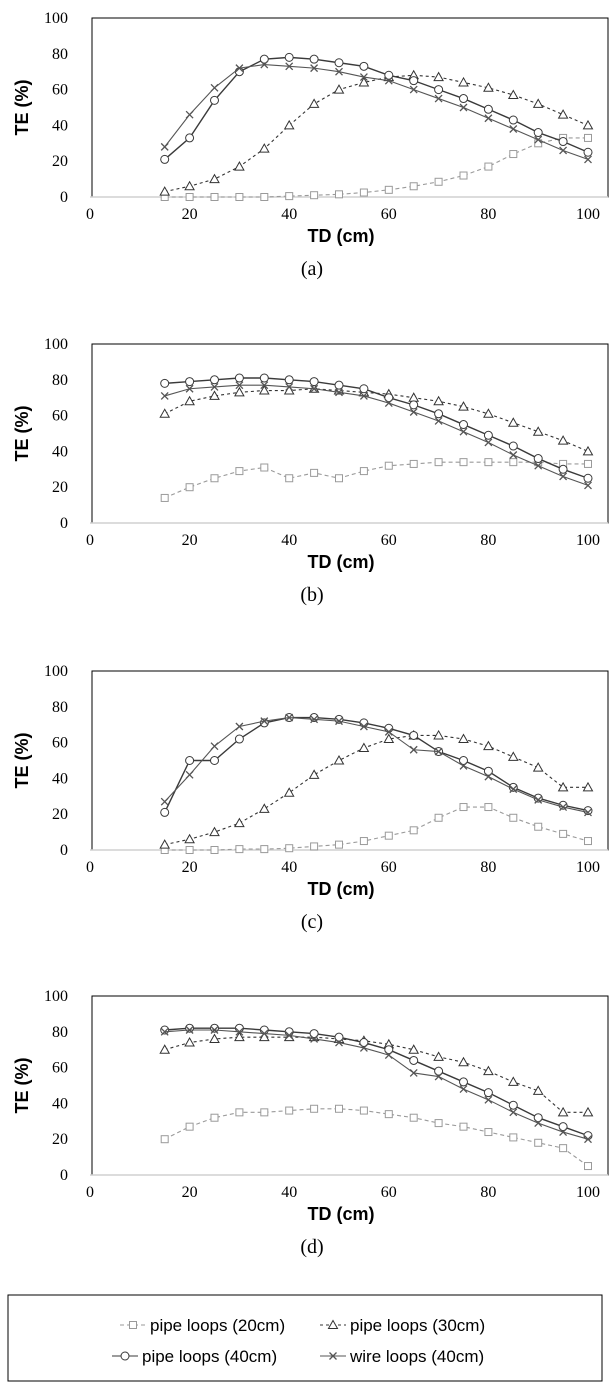 This screenshot has width=610, height=1383. What do you see at coordinates (389, 1192) in the screenshot?
I see `x-tick-label: 60` at bounding box center [389, 1192].